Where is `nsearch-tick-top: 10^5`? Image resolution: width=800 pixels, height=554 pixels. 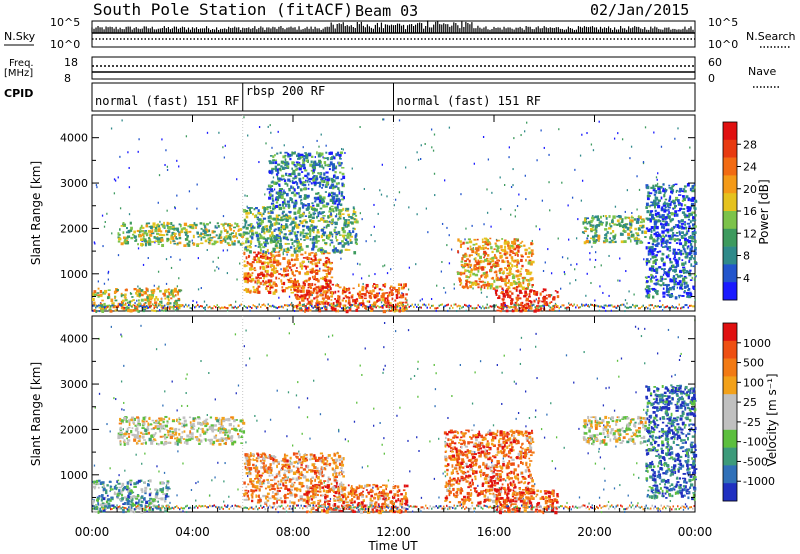
nsearch-tick-top: 10^5 is located at coordinates (723, 22).